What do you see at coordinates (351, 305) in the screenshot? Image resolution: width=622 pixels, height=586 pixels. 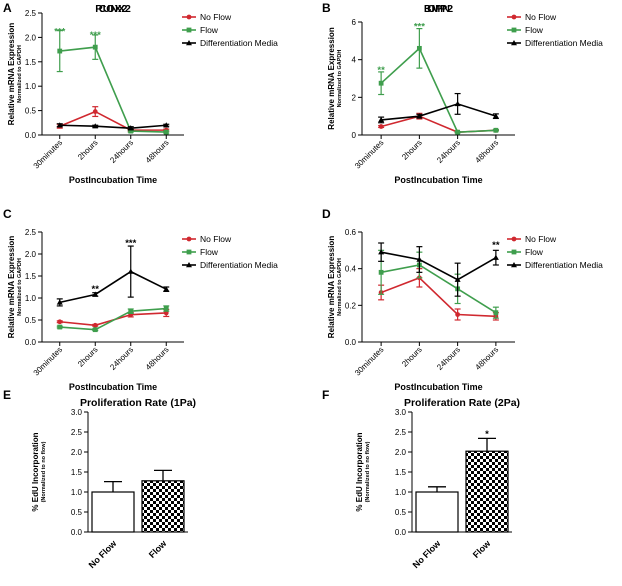 I see `y-tick-label: 0.2` at bounding box center [351, 305].